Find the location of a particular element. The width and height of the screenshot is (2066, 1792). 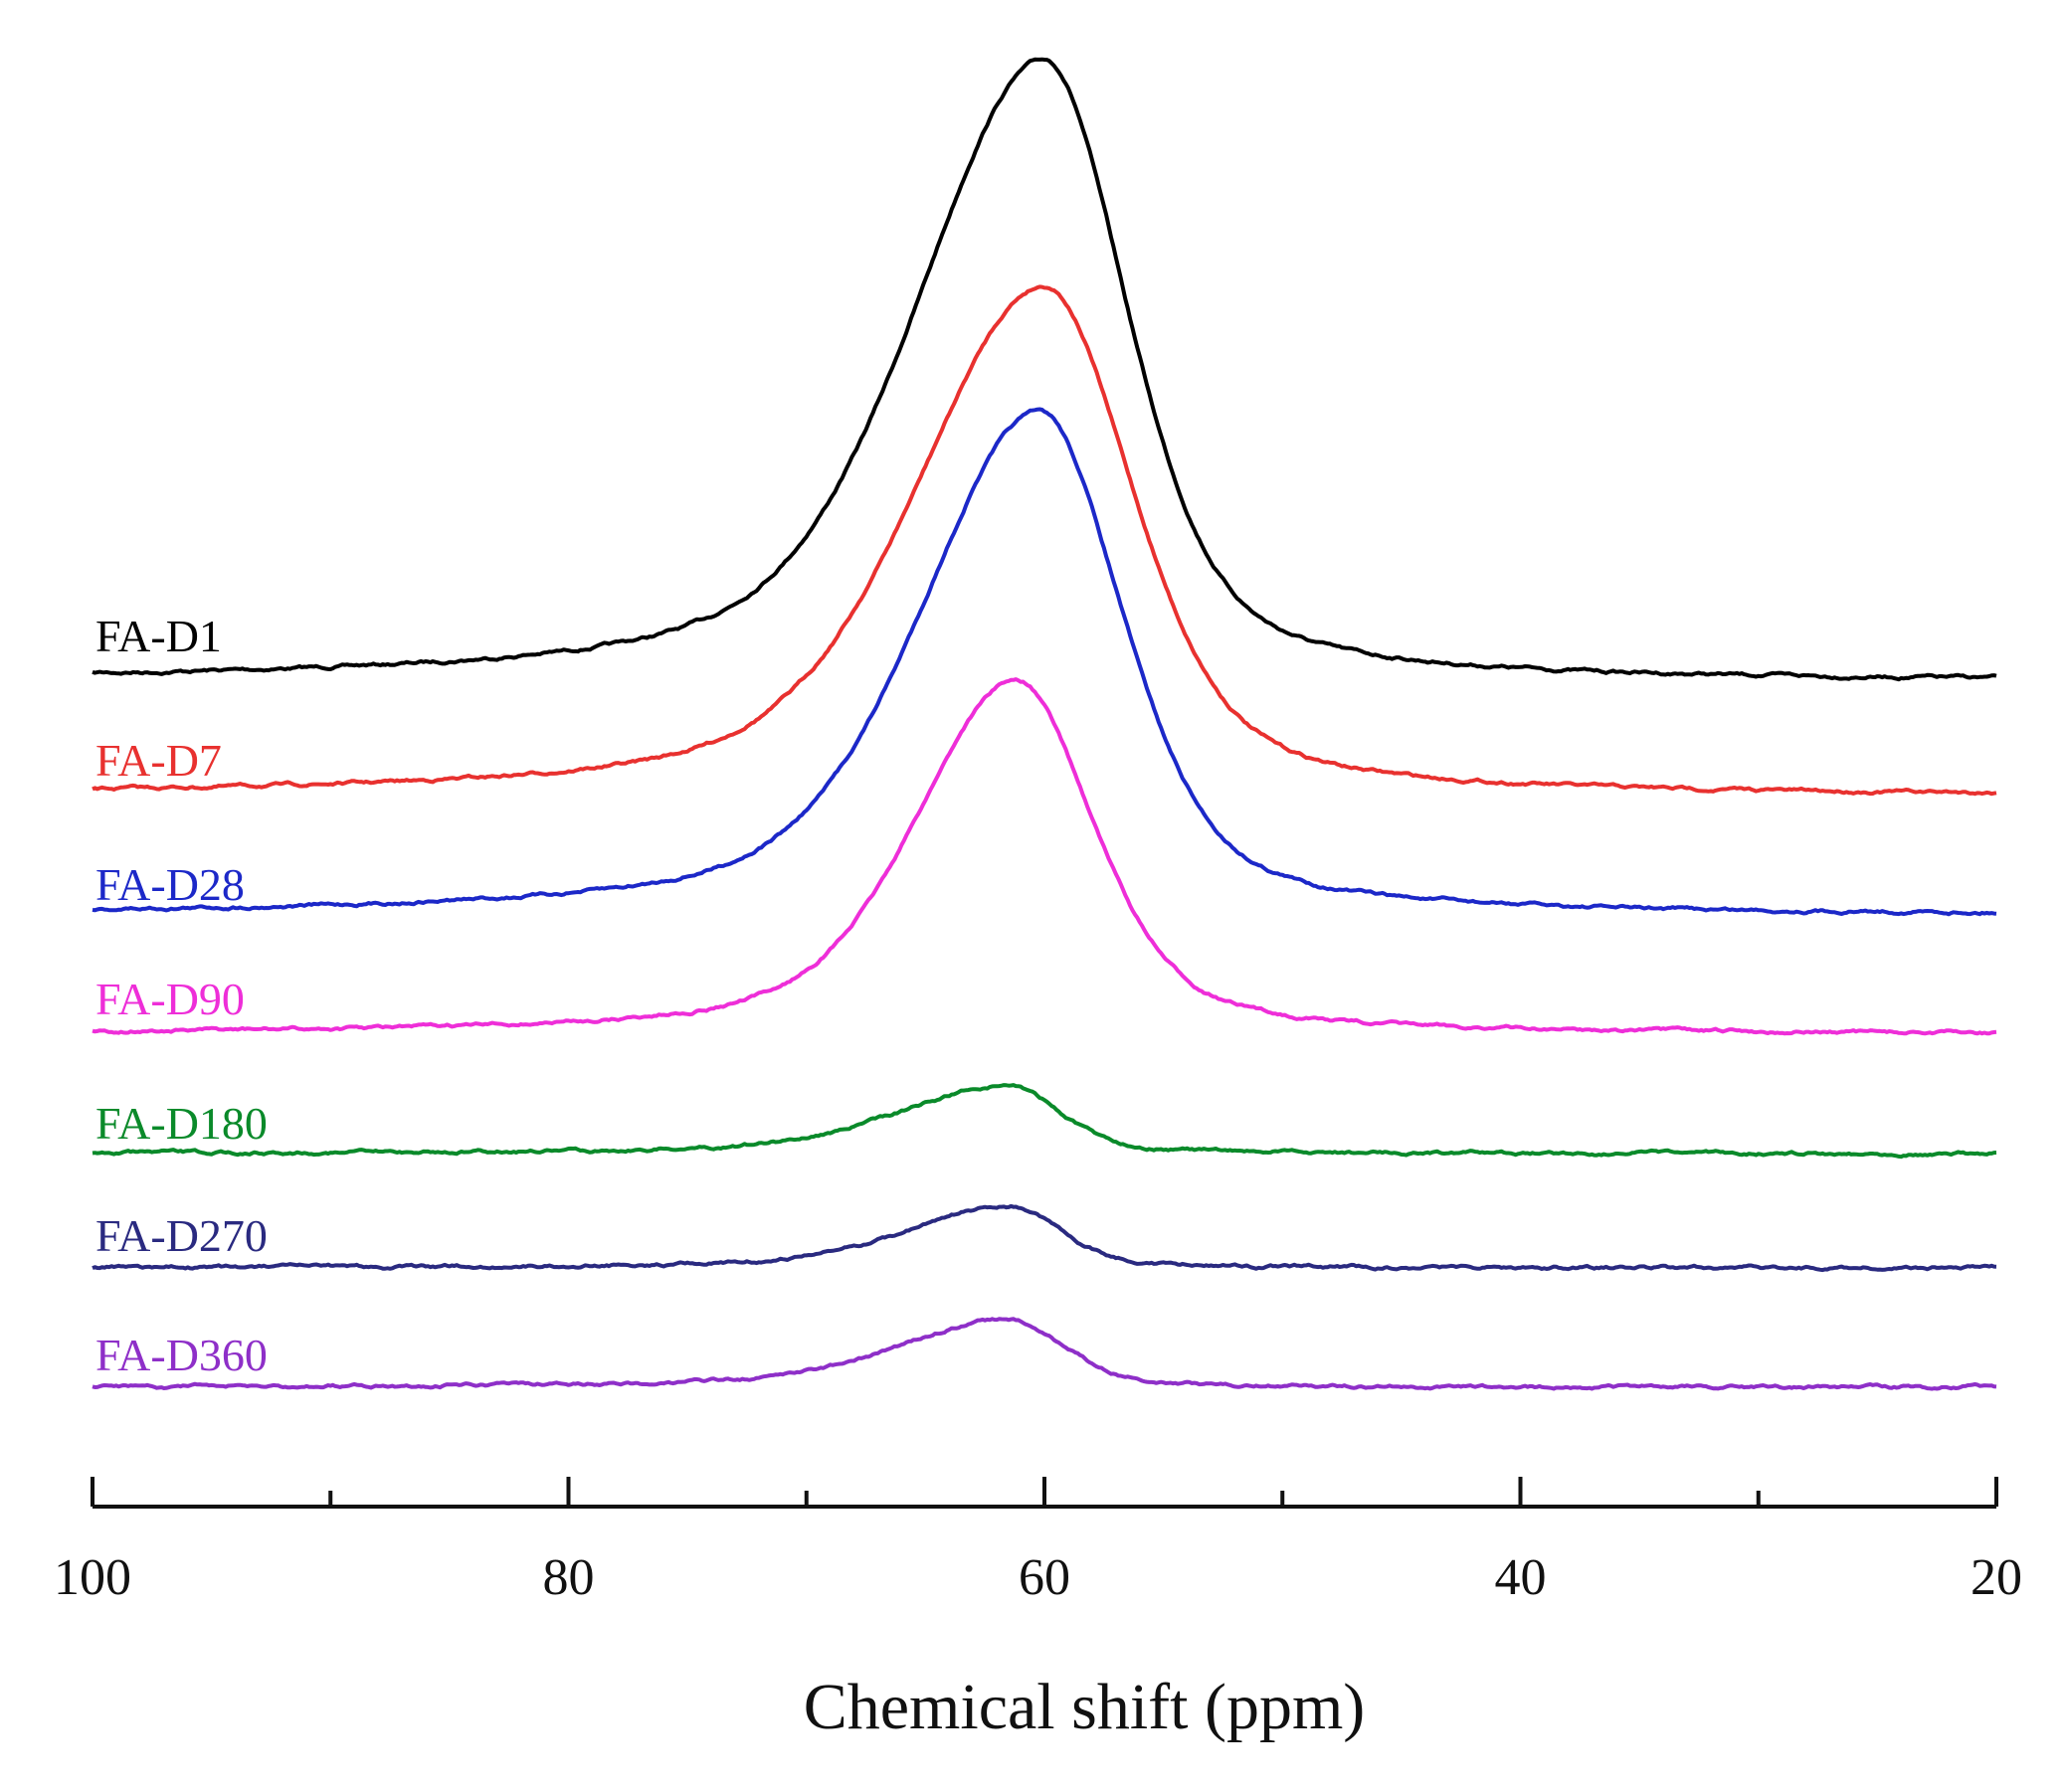

x-tick-label-80: 80 is located at coordinates (569, 1578).